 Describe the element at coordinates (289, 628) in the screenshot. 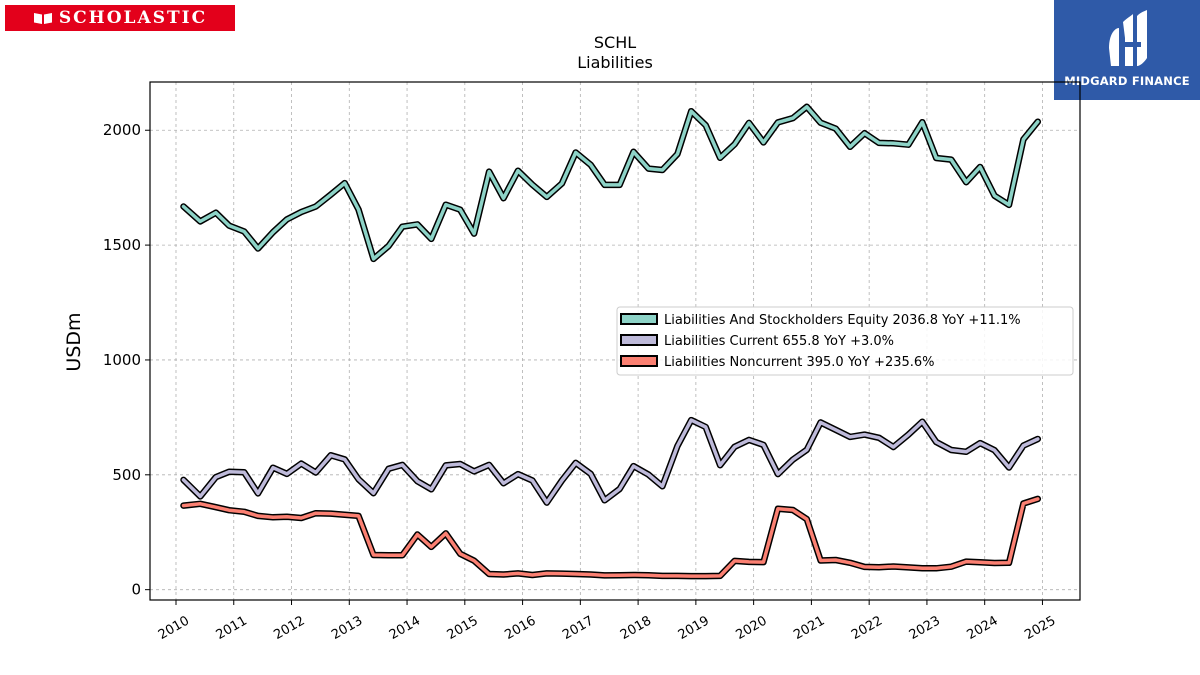

I see `x-tick-label: 2012` at that location.